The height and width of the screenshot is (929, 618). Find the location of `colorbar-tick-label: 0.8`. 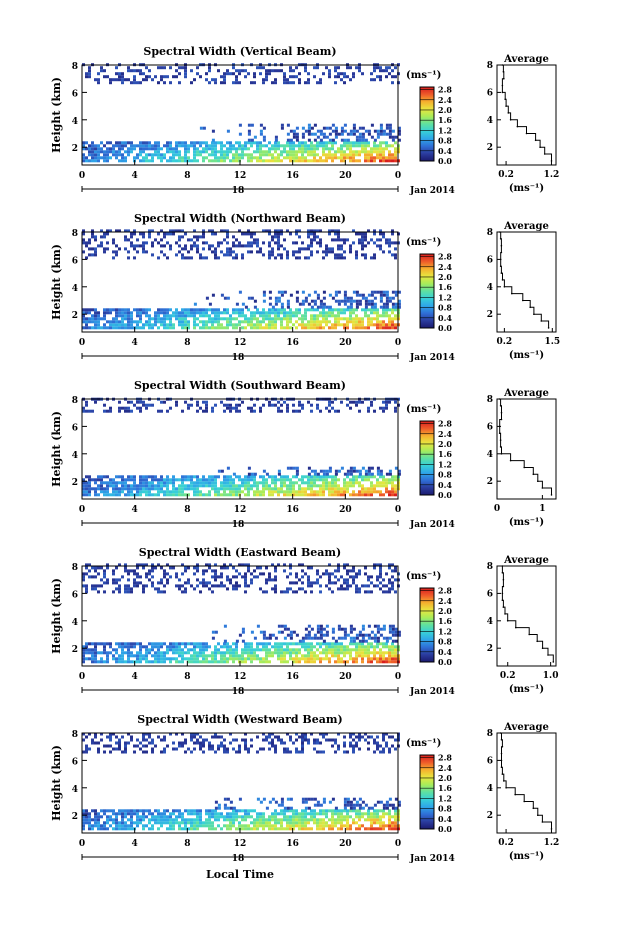

colorbar-tick-label: 0.8 is located at coordinates (445, 308).